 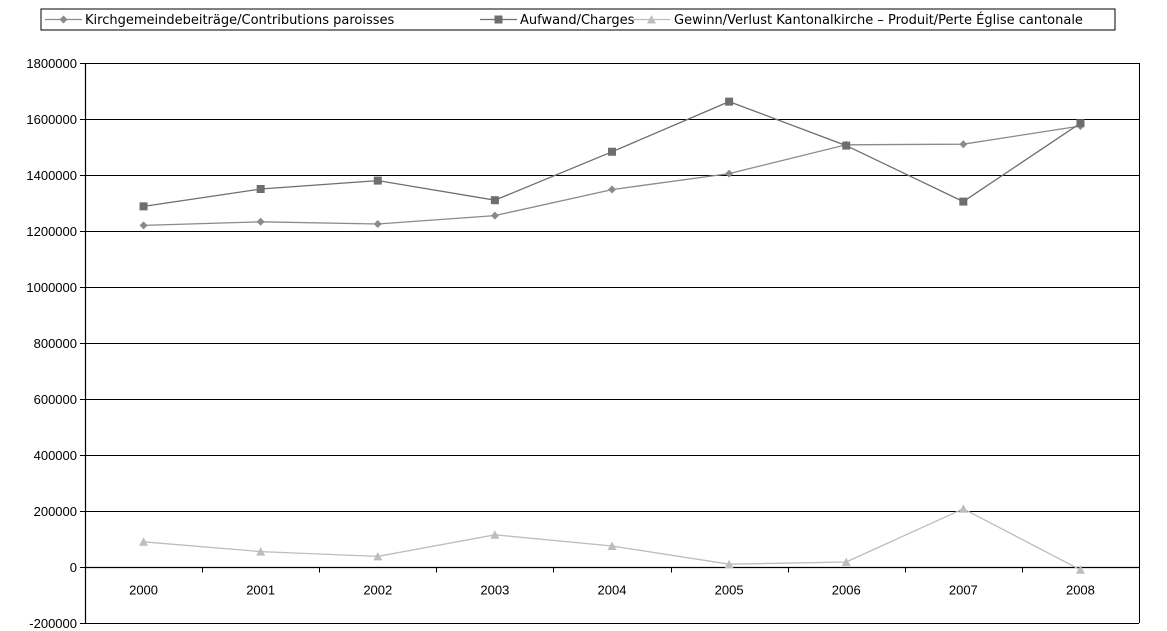 I want to click on x-tick-label: 2000, so click(x=143, y=590).